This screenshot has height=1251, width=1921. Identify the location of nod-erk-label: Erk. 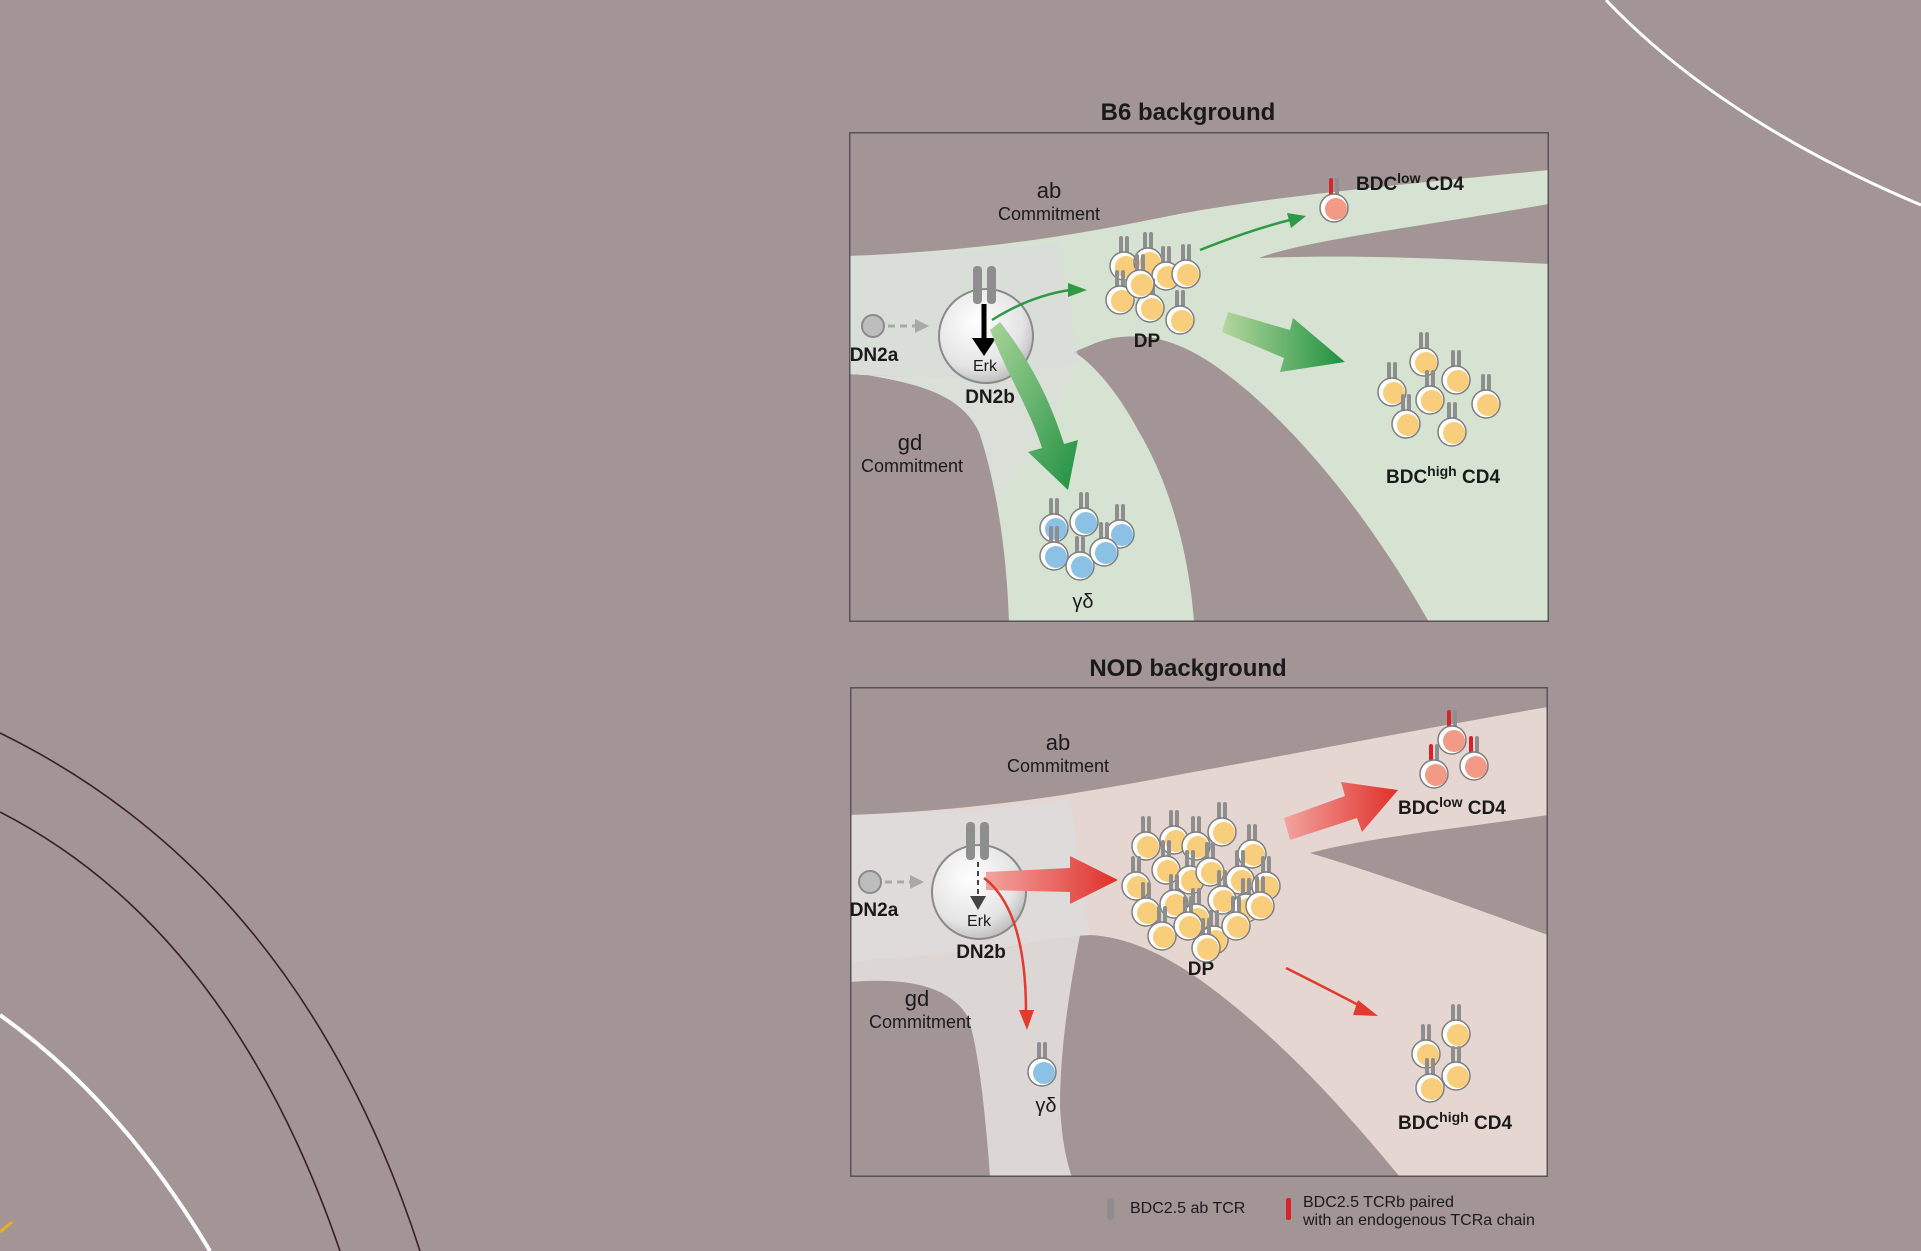
(979, 921).